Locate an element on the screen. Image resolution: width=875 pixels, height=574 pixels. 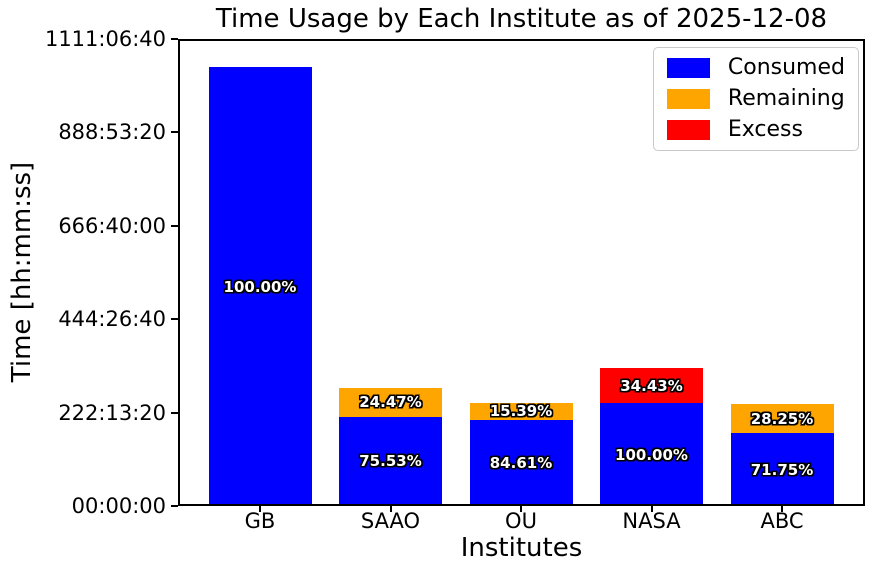
bar-percent-label: 84.61% is located at coordinates (521, 462).